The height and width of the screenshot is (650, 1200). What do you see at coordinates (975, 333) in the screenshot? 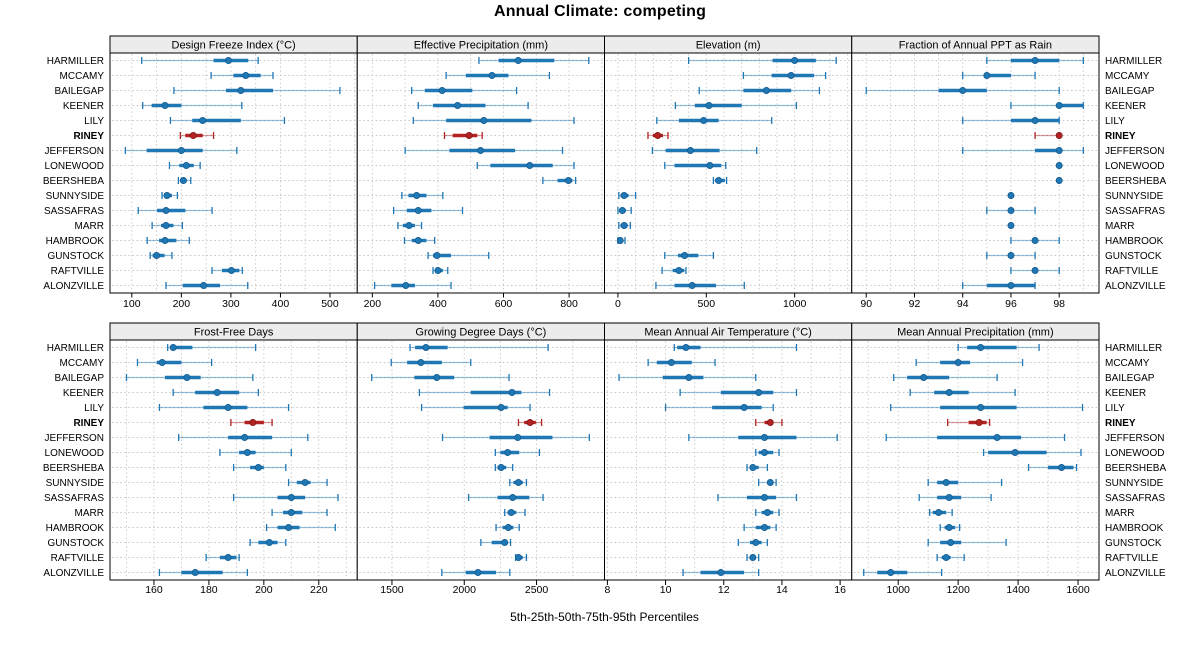
I see `strip-title: Mean Annual Precipitation (mm)` at bounding box center [975, 333].